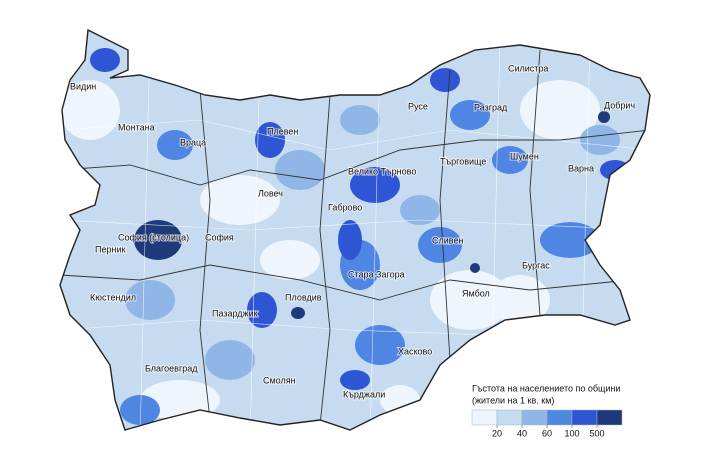 The image size is (728, 472). What do you see at coordinates (364, 394) in the screenshot?
I see `city-label: Кърджали` at bounding box center [364, 394].